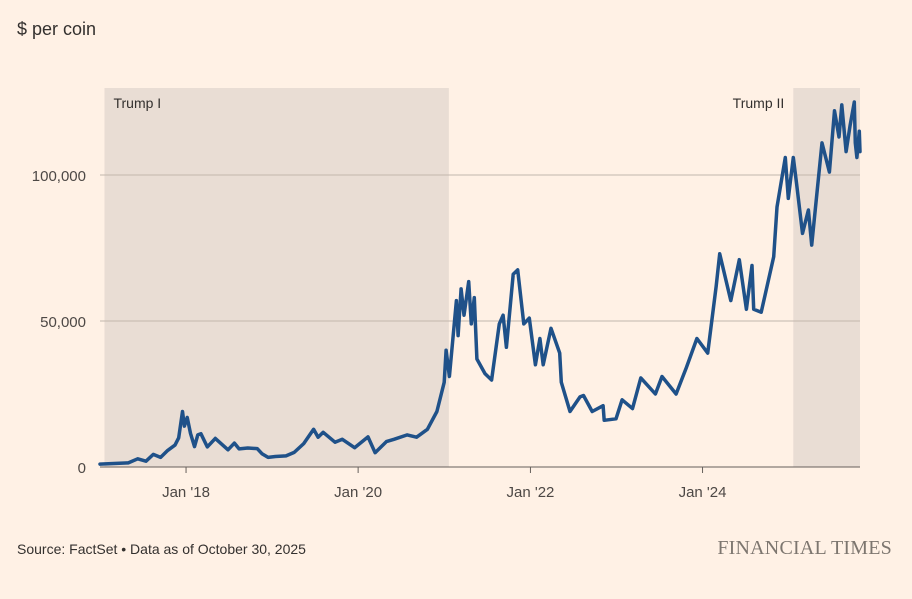 Image resolution: width=912 pixels, height=599 pixels. I want to click on y-tick-label: 50,000, so click(63, 322).